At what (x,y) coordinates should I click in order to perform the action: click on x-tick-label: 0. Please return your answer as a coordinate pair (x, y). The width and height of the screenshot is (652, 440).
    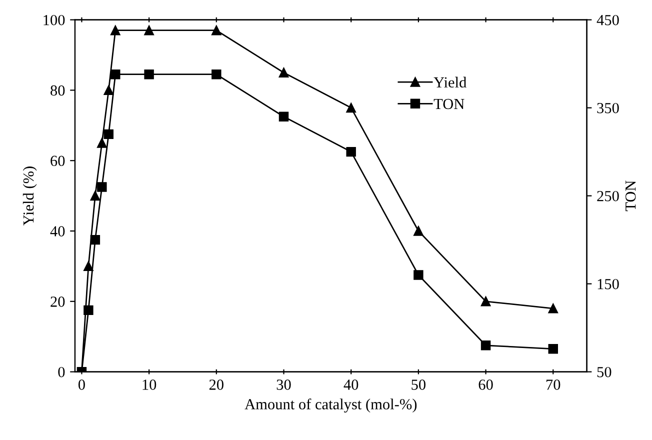
    Looking at the image, I should click on (81, 385).